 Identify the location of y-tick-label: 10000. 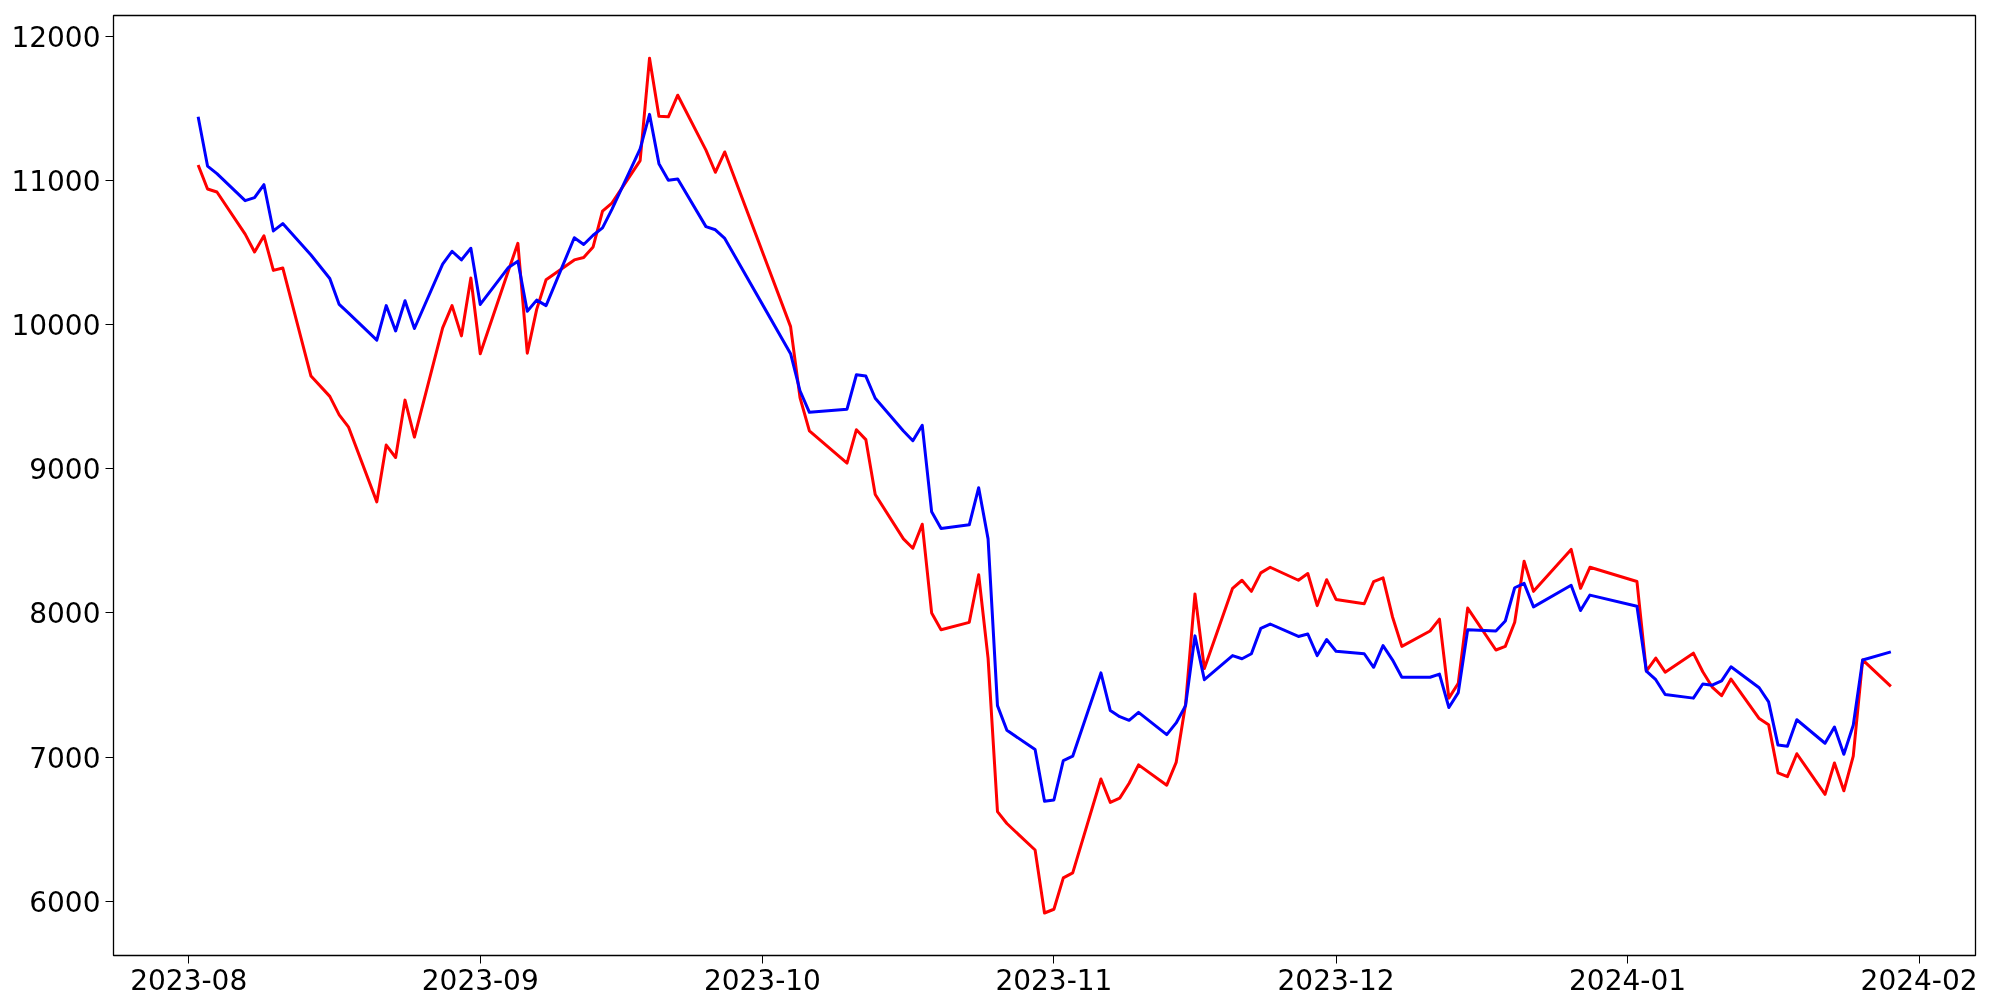
(56, 326).